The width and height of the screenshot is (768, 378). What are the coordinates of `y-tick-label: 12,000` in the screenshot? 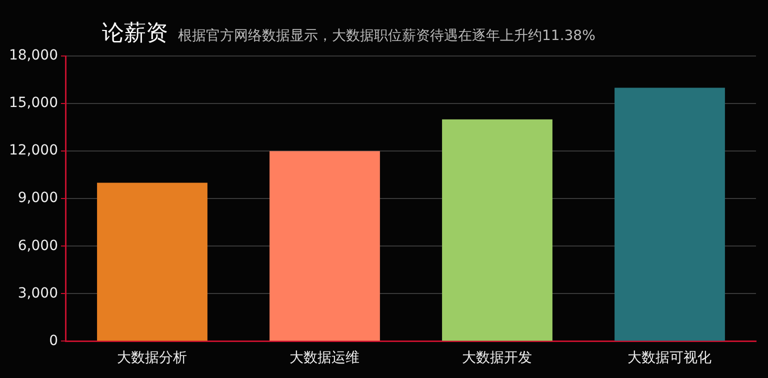 It's located at (33, 150).